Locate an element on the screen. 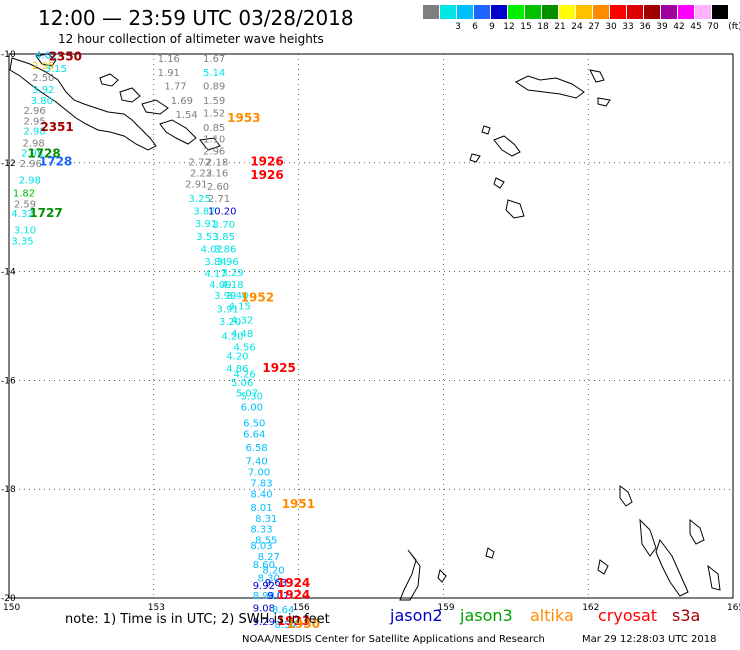  wave-height-label: 8.40 is located at coordinates (261, 494).